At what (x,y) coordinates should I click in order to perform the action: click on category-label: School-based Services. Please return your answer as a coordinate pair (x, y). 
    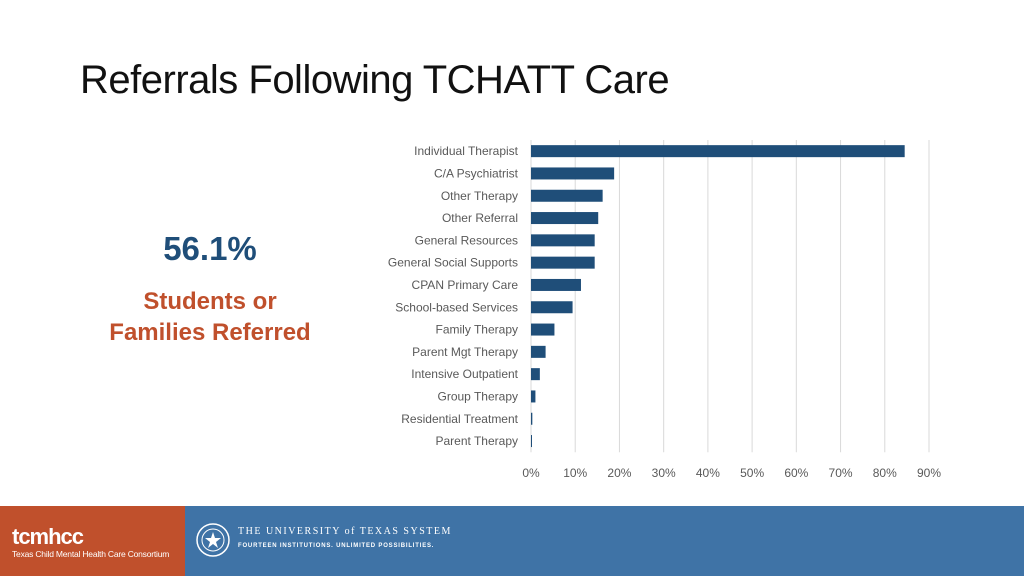
    Looking at the image, I should click on (456, 307).